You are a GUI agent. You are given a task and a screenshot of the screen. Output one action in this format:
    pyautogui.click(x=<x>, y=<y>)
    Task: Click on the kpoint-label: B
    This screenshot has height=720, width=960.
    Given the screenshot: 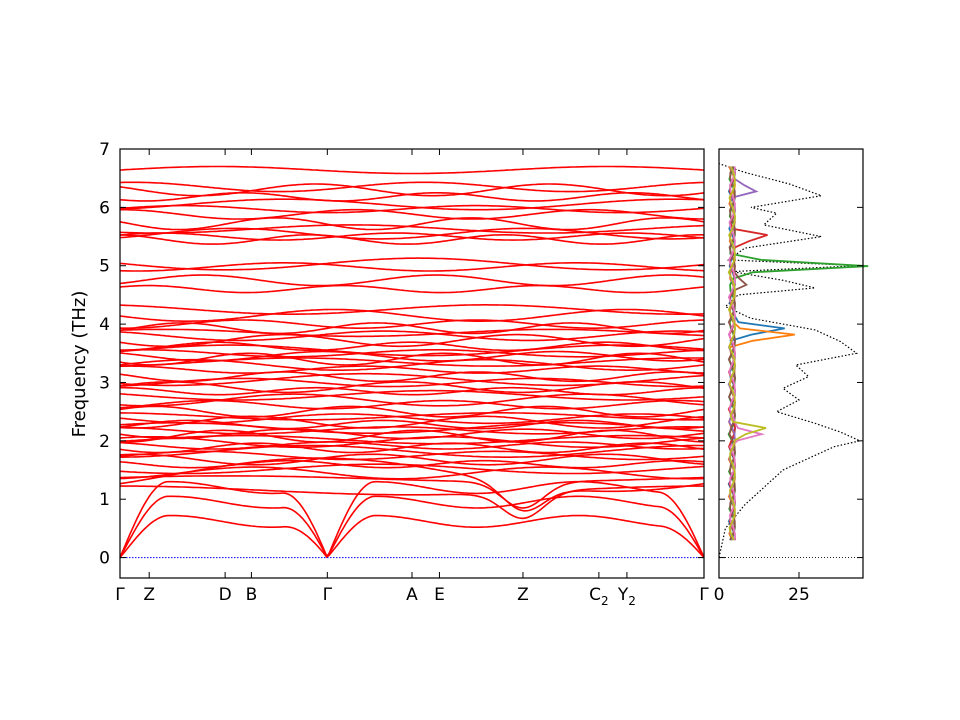 What is the action you would take?
    pyautogui.click(x=252, y=595)
    